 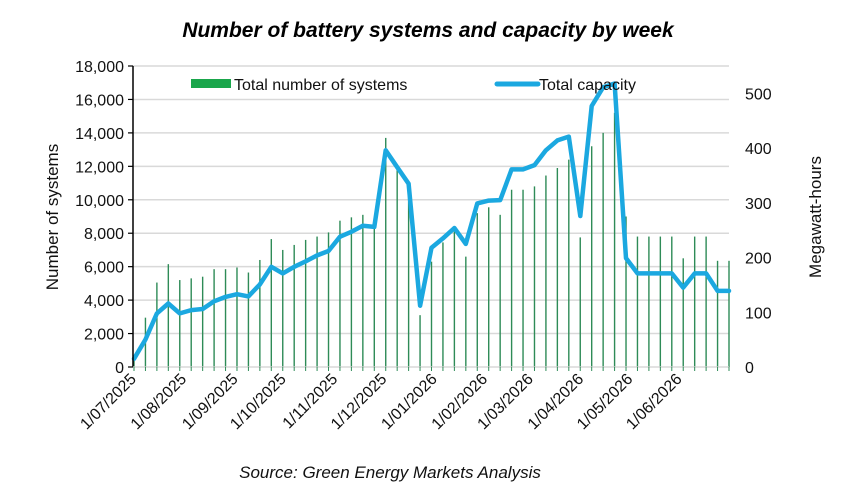 What do you see at coordinates (758, 204) in the screenshot?
I see `y2-tick-label: 300` at bounding box center [758, 204].